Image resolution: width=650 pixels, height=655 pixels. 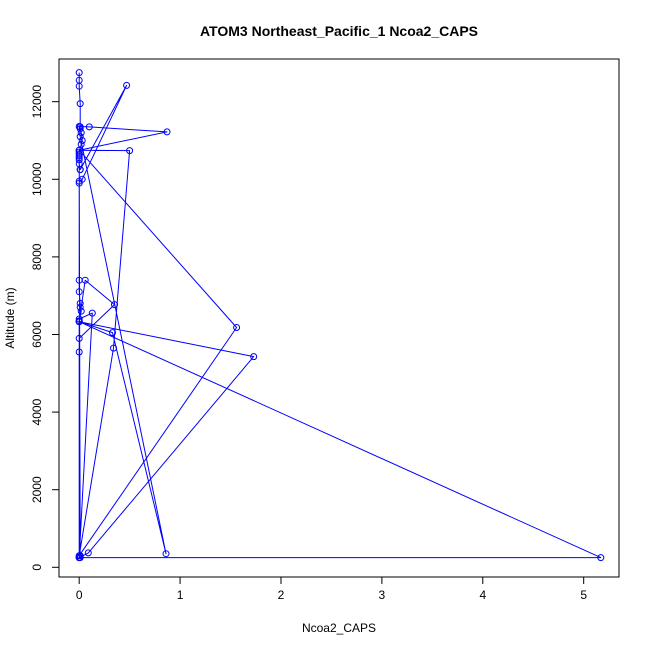 I want to click on y-tick-label: 12000, so click(x=37, y=102).